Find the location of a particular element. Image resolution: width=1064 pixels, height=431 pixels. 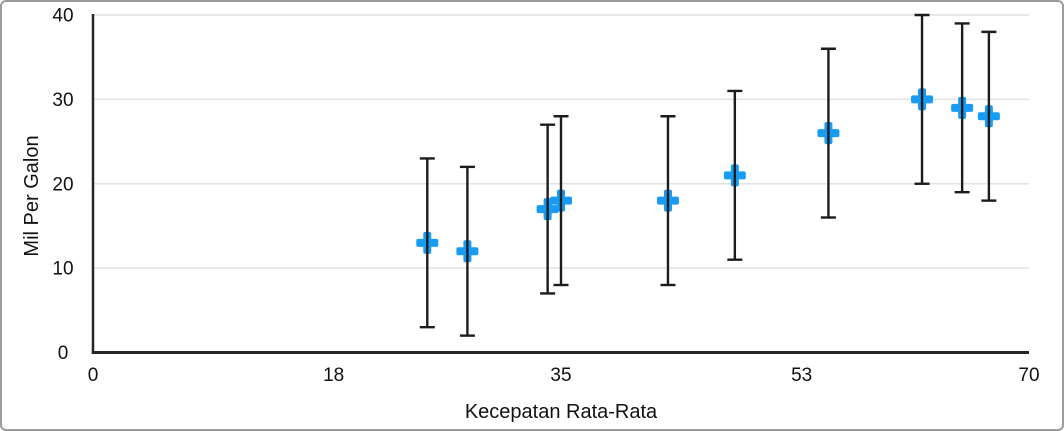

y-tick-label: 30 is located at coordinates (62, 100).